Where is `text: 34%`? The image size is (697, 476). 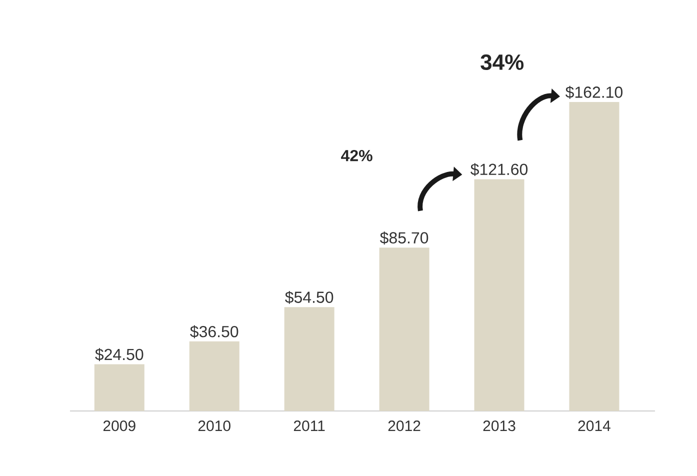 text: 34% is located at coordinates (502, 62).